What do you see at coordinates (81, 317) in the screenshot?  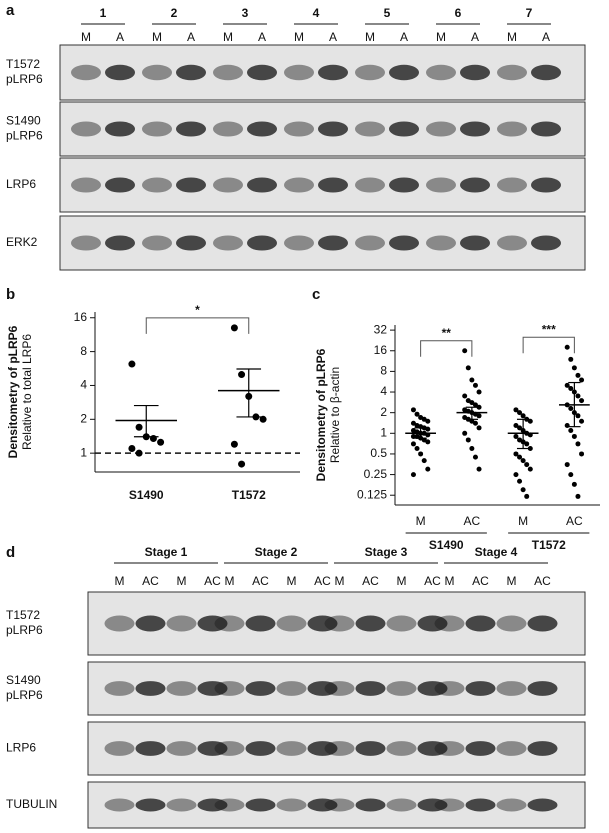 I see `y-tick-label: 16` at bounding box center [81, 317].